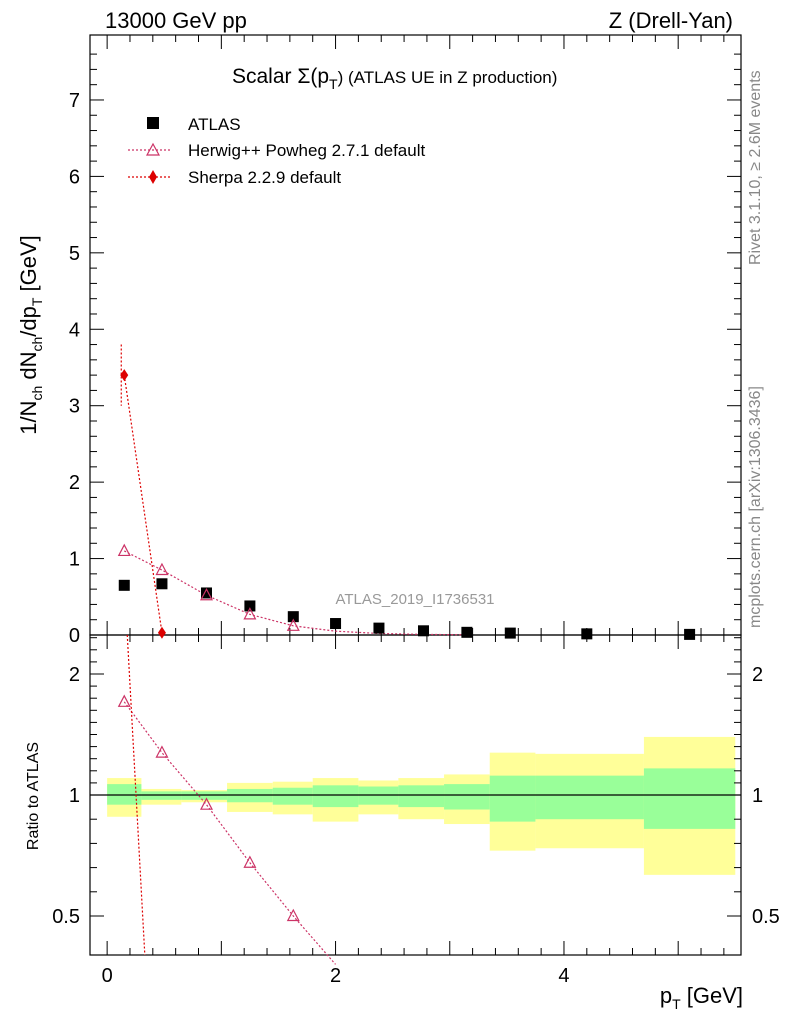 The height and width of the screenshot is (1024, 786). What do you see at coordinates (563, 976) in the screenshot?
I see `x-tick-label: 4` at bounding box center [563, 976].